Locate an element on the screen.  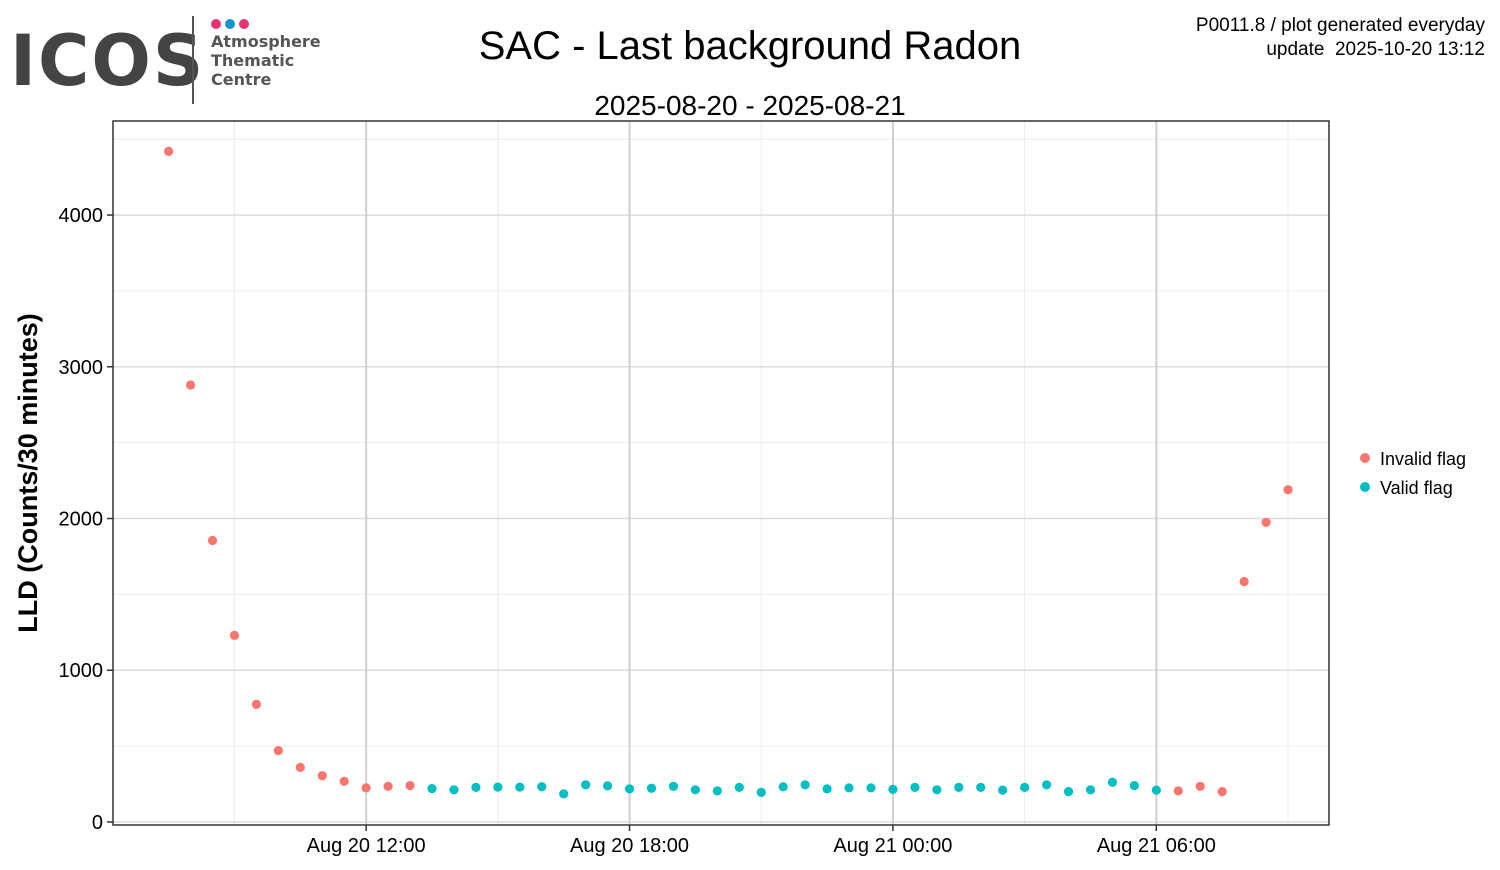
logo-divider is located at coordinates (193, 60).